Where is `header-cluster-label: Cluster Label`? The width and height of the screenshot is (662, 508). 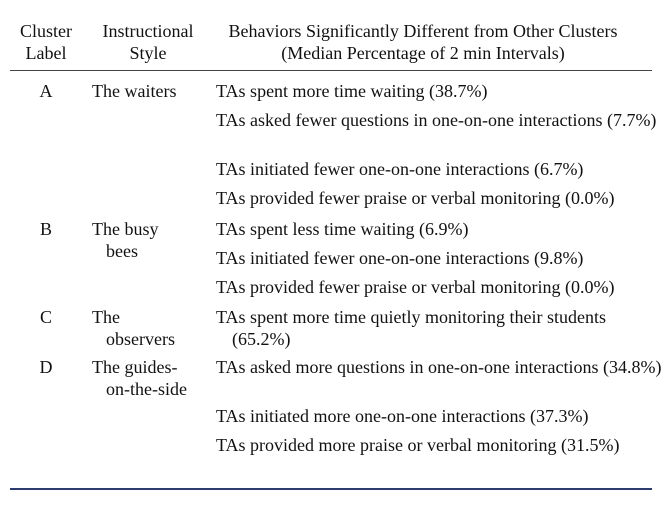
header-cluster-label: Cluster Label is located at coordinates (46, 42).